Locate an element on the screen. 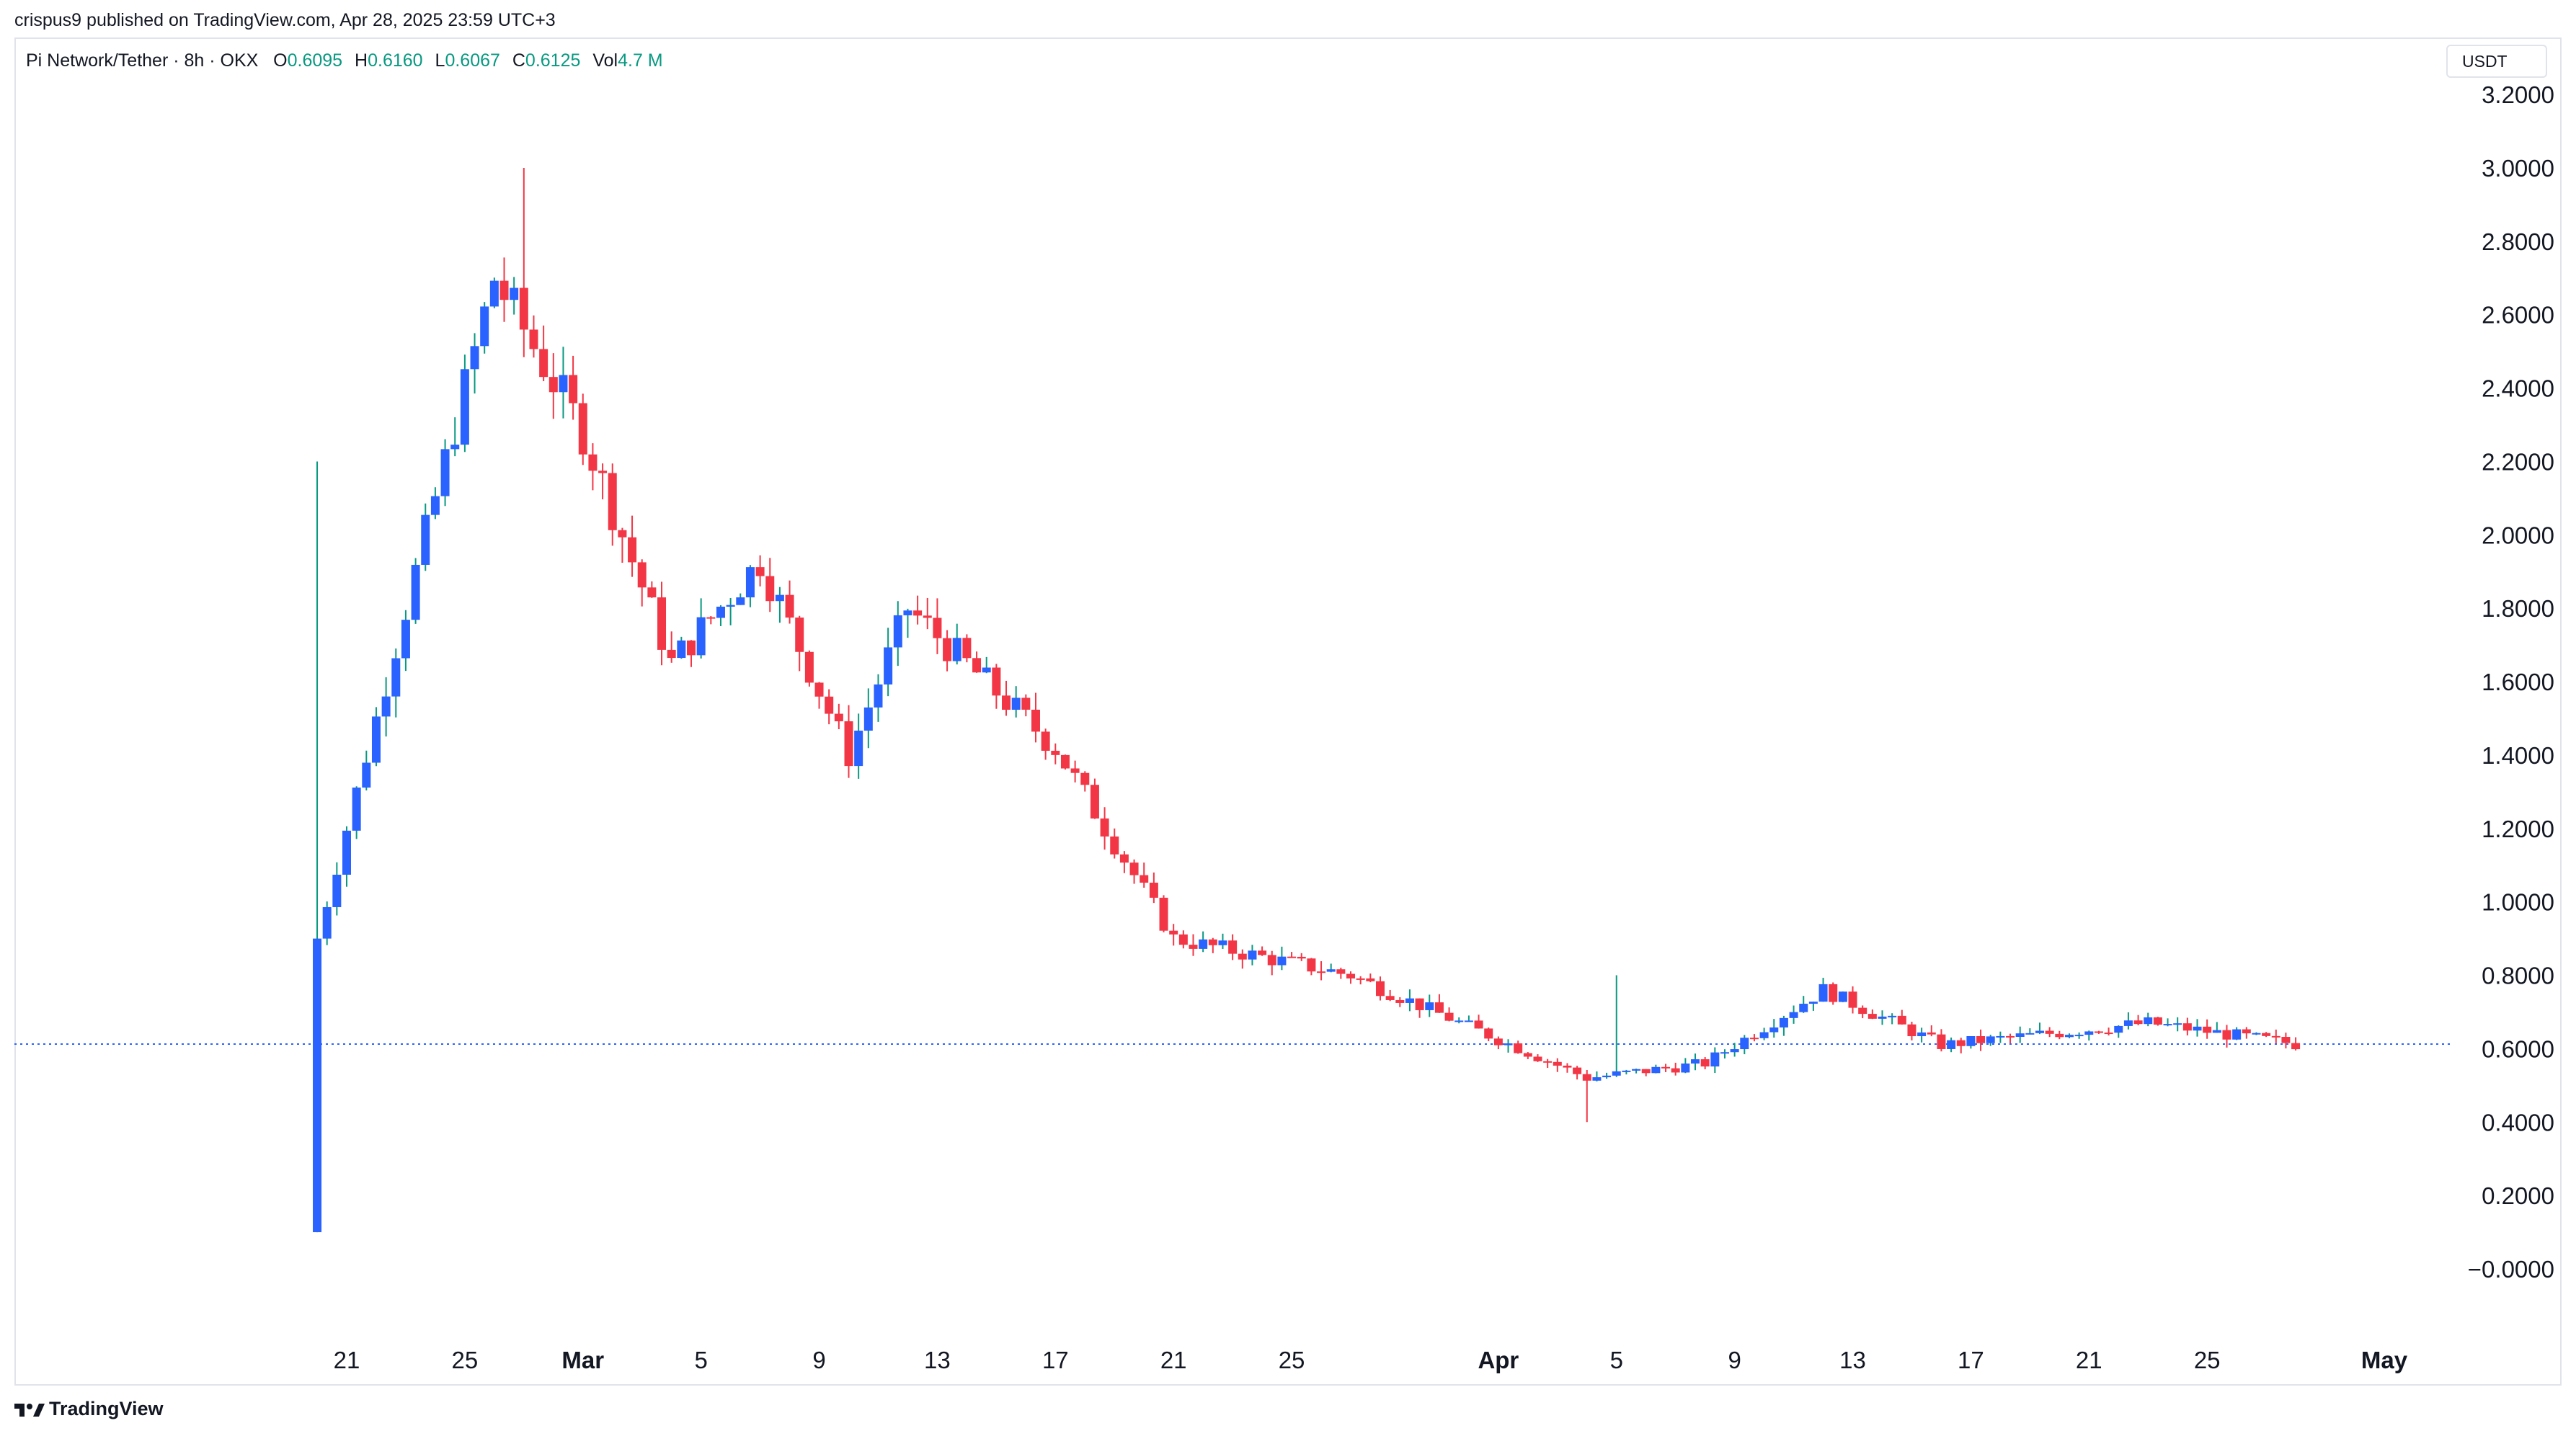  y-tick-label: 2.8000 is located at coordinates (2518, 241).